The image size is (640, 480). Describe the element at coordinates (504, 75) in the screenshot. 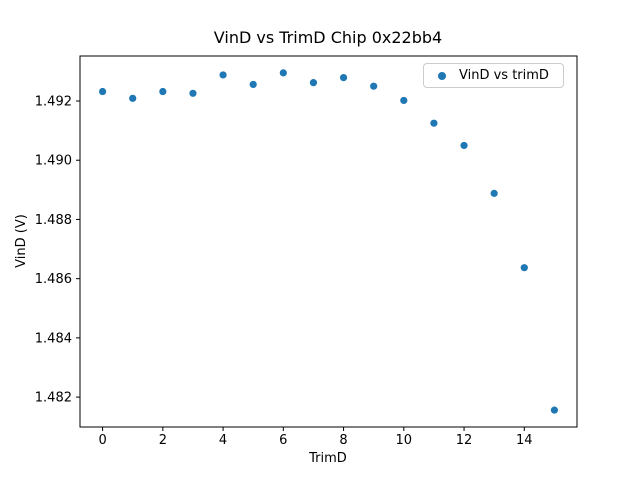

I see `legend-label: VinD vs trimD` at that location.